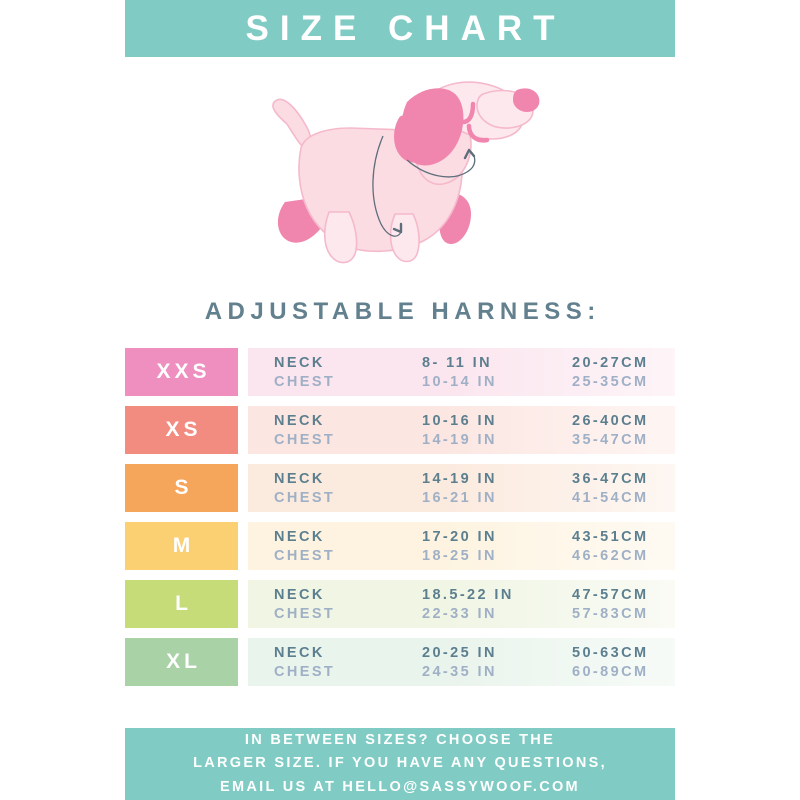 The height and width of the screenshot is (800, 800). What do you see at coordinates (610, 613) in the screenshot?
I see `chest-centimeters: 57-83CM` at bounding box center [610, 613].